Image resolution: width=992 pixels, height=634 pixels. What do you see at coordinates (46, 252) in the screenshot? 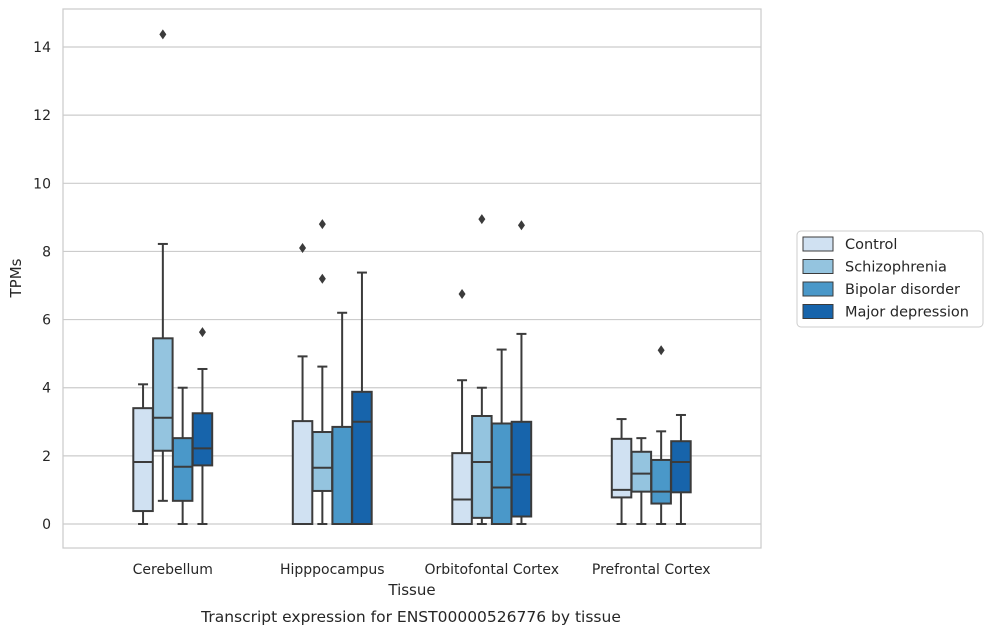
I see `y-tick-label: 8` at bounding box center [46, 252].